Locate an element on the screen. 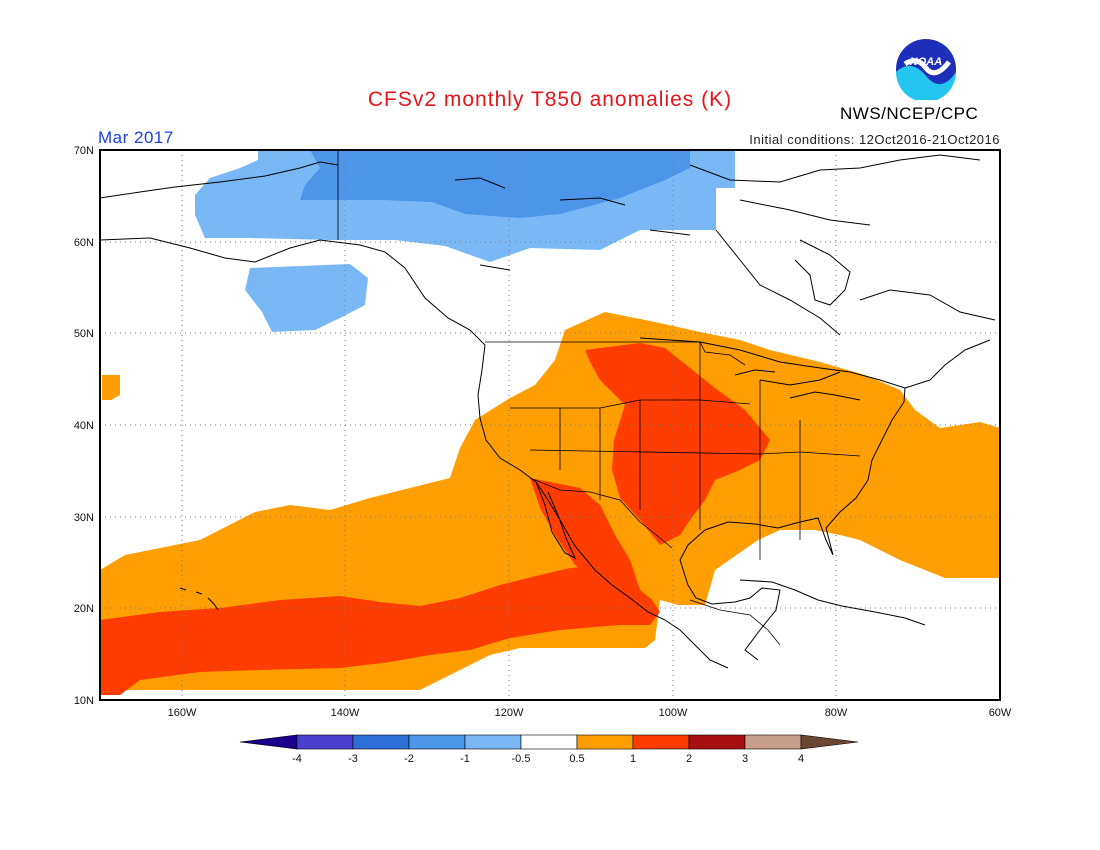 This screenshot has height=850, width=1100. logo-text: NOAA is located at coordinates (926, 62).